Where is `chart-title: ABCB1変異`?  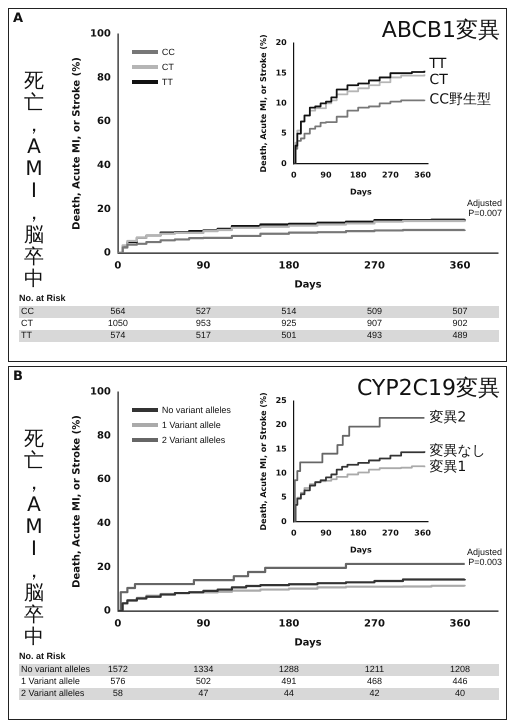
chart-title: ABCB1変異 is located at coordinates (441, 31).